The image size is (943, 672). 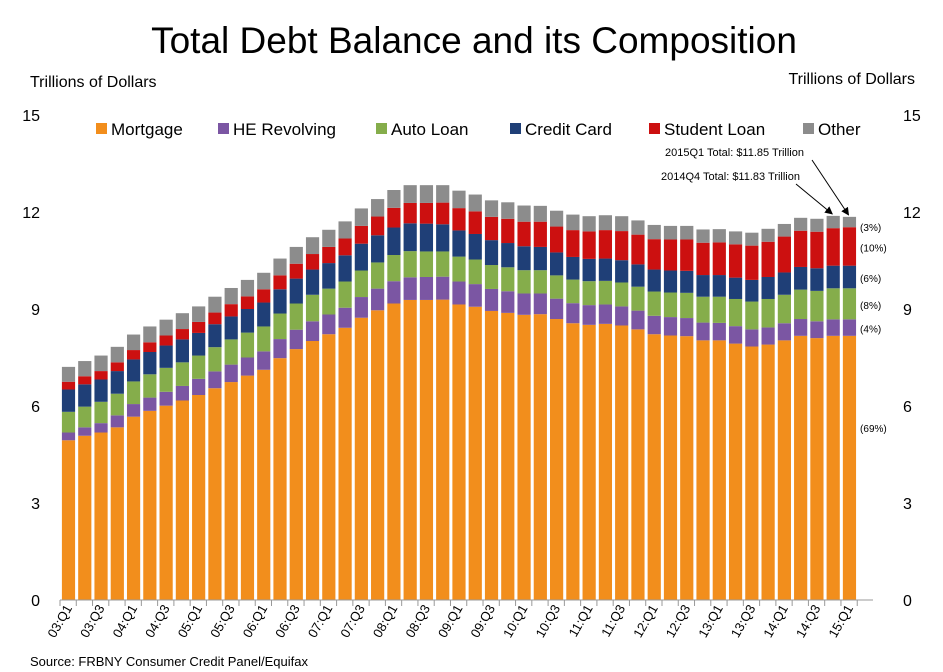 What do you see at coordinates (312, 418) in the screenshot?
I see `bar-stack-06:Q4` at bounding box center [312, 418].